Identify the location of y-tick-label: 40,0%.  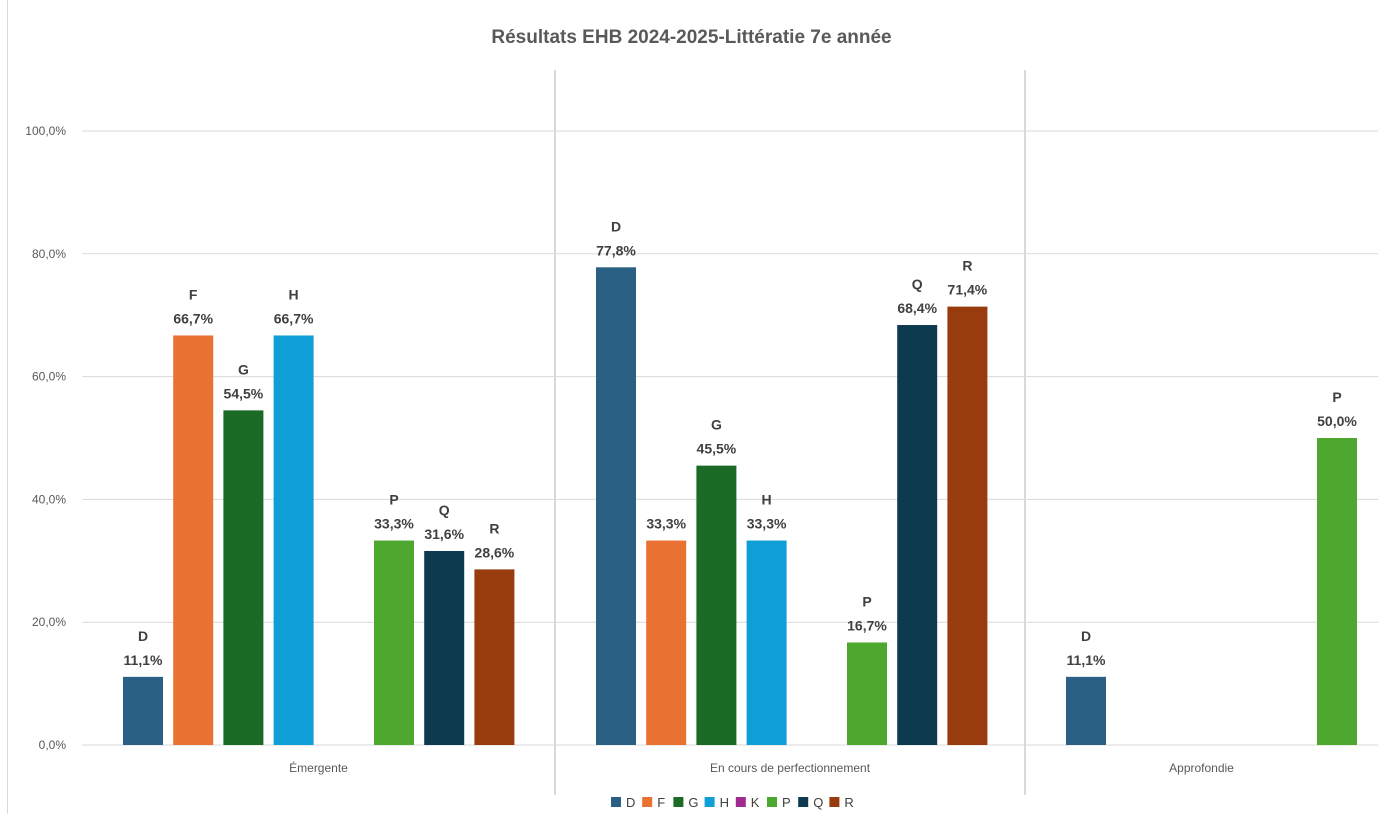
(49, 499).